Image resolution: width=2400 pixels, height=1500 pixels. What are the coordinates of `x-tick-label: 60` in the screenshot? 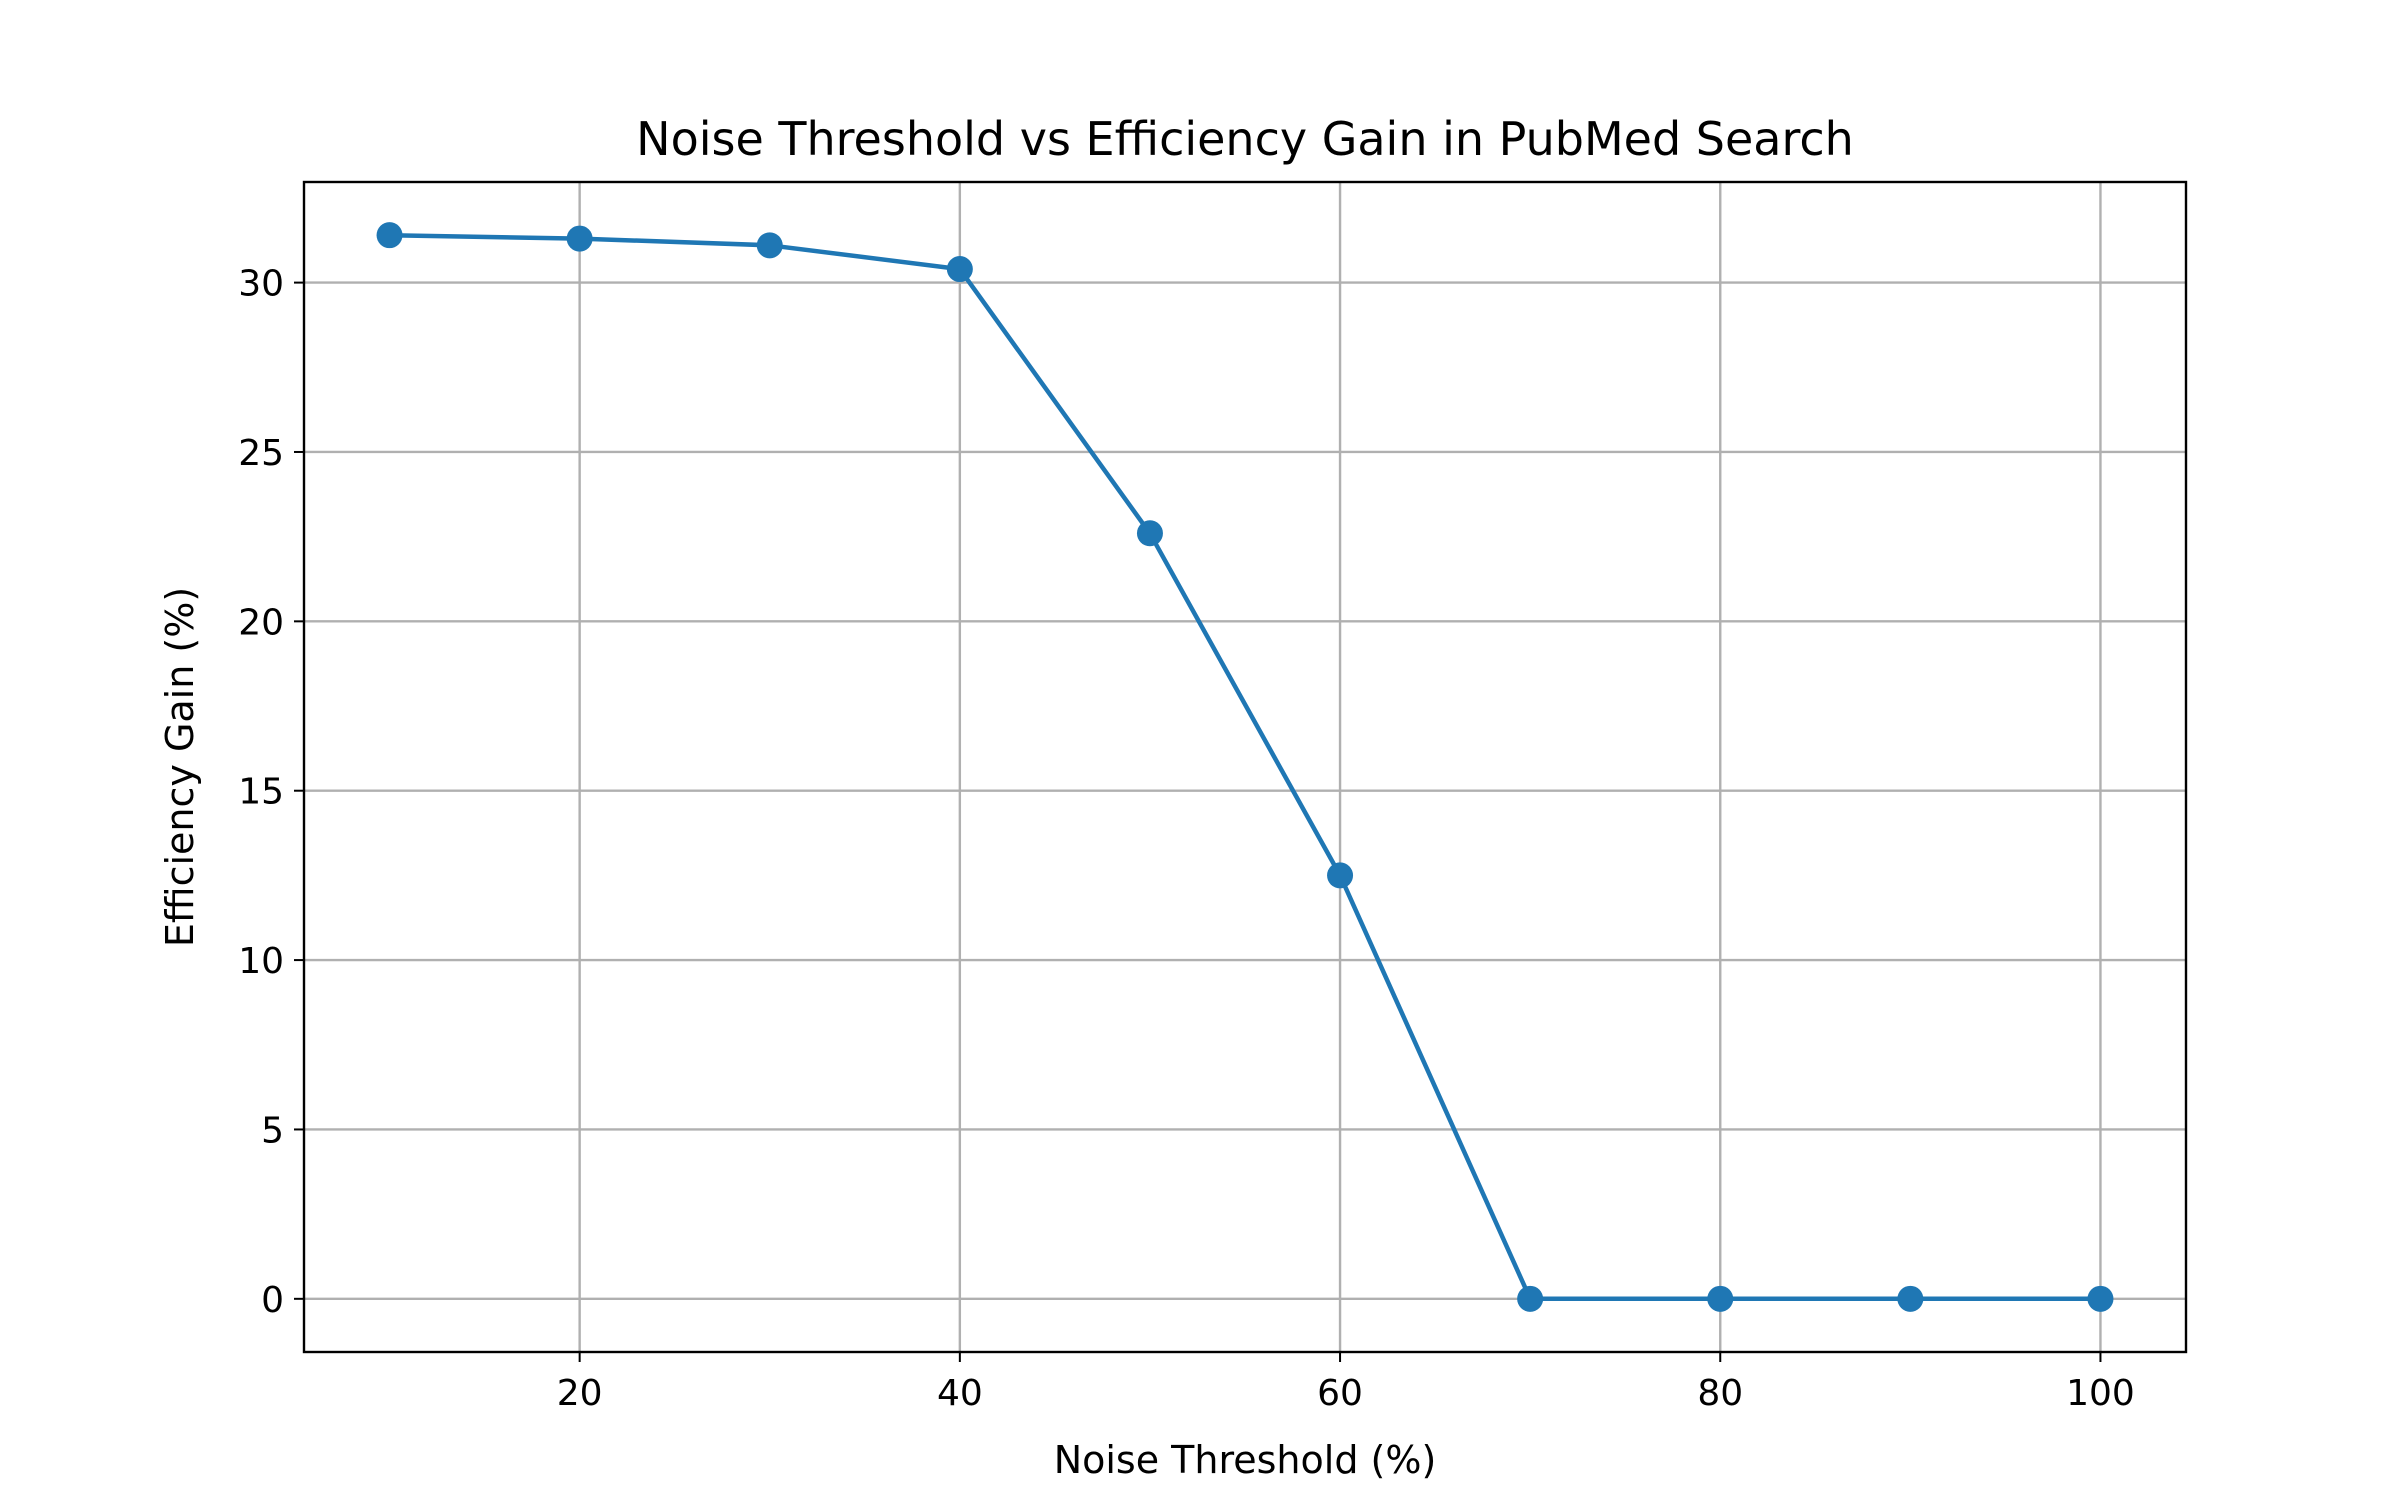 It's located at (1340, 1393).